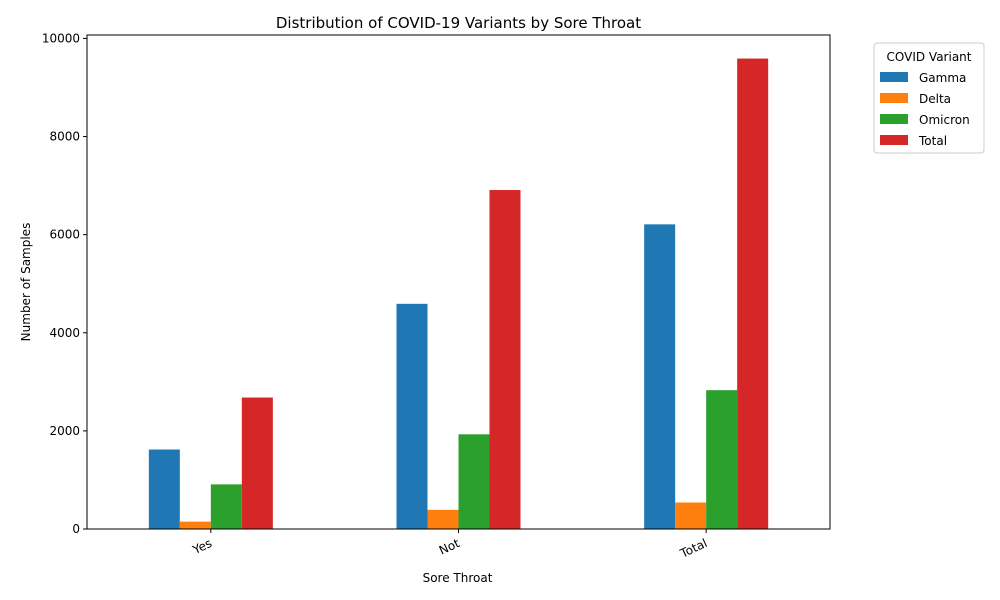 Image resolution: width=1000 pixels, height=600 pixels. Describe the element at coordinates (412, 416) in the screenshot. I see `bar-gamma-not` at that location.